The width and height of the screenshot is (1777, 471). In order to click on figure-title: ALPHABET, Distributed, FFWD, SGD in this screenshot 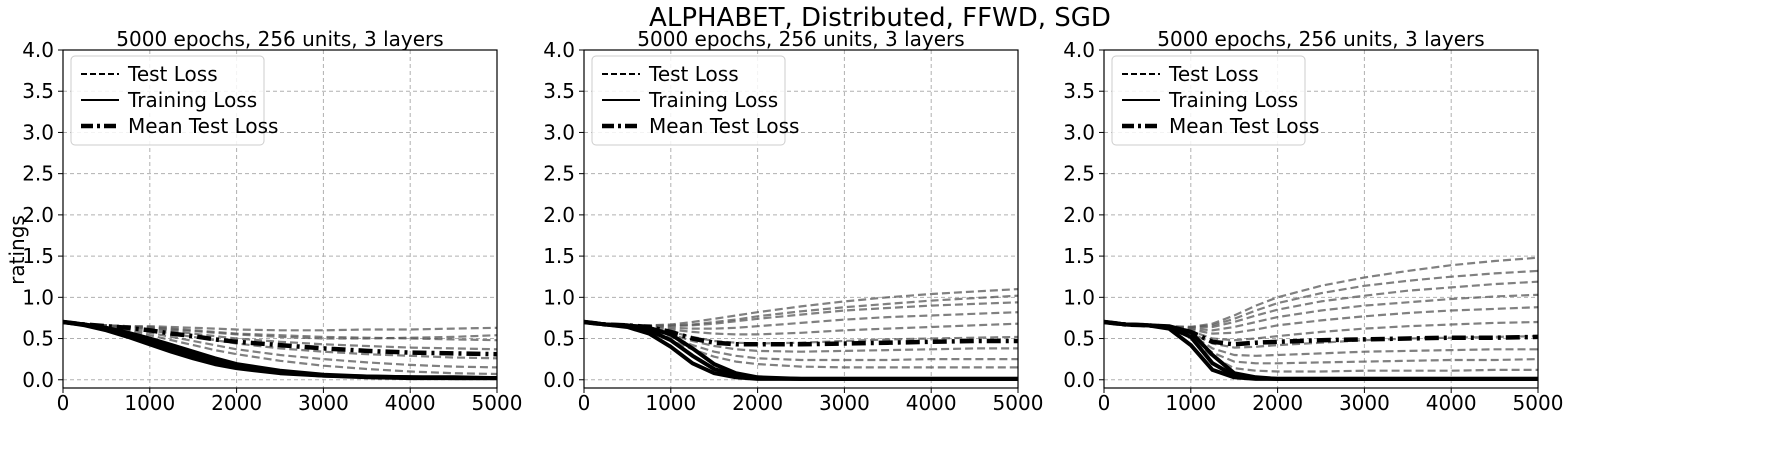, I will do `click(880, 18)`.